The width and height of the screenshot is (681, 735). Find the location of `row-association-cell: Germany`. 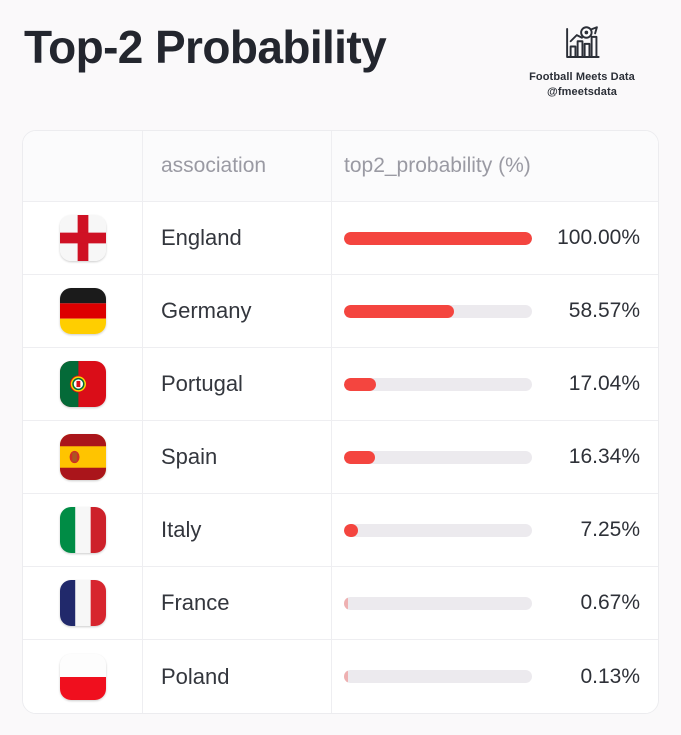

row-association-cell: Germany is located at coordinates (237, 311).